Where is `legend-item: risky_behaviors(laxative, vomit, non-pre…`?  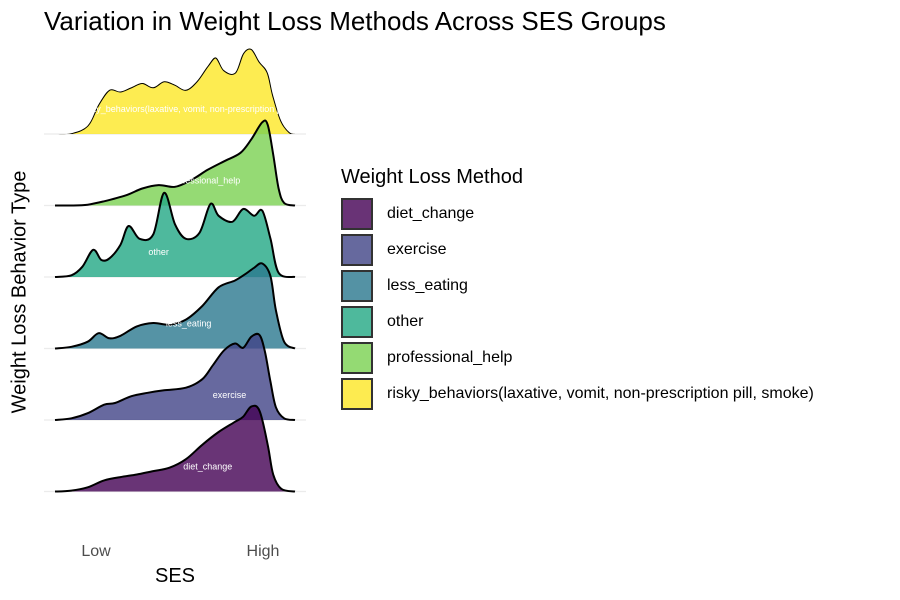
legend-item: risky_behaviors(laxative, vomit, non-pre… is located at coordinates (577, 394).